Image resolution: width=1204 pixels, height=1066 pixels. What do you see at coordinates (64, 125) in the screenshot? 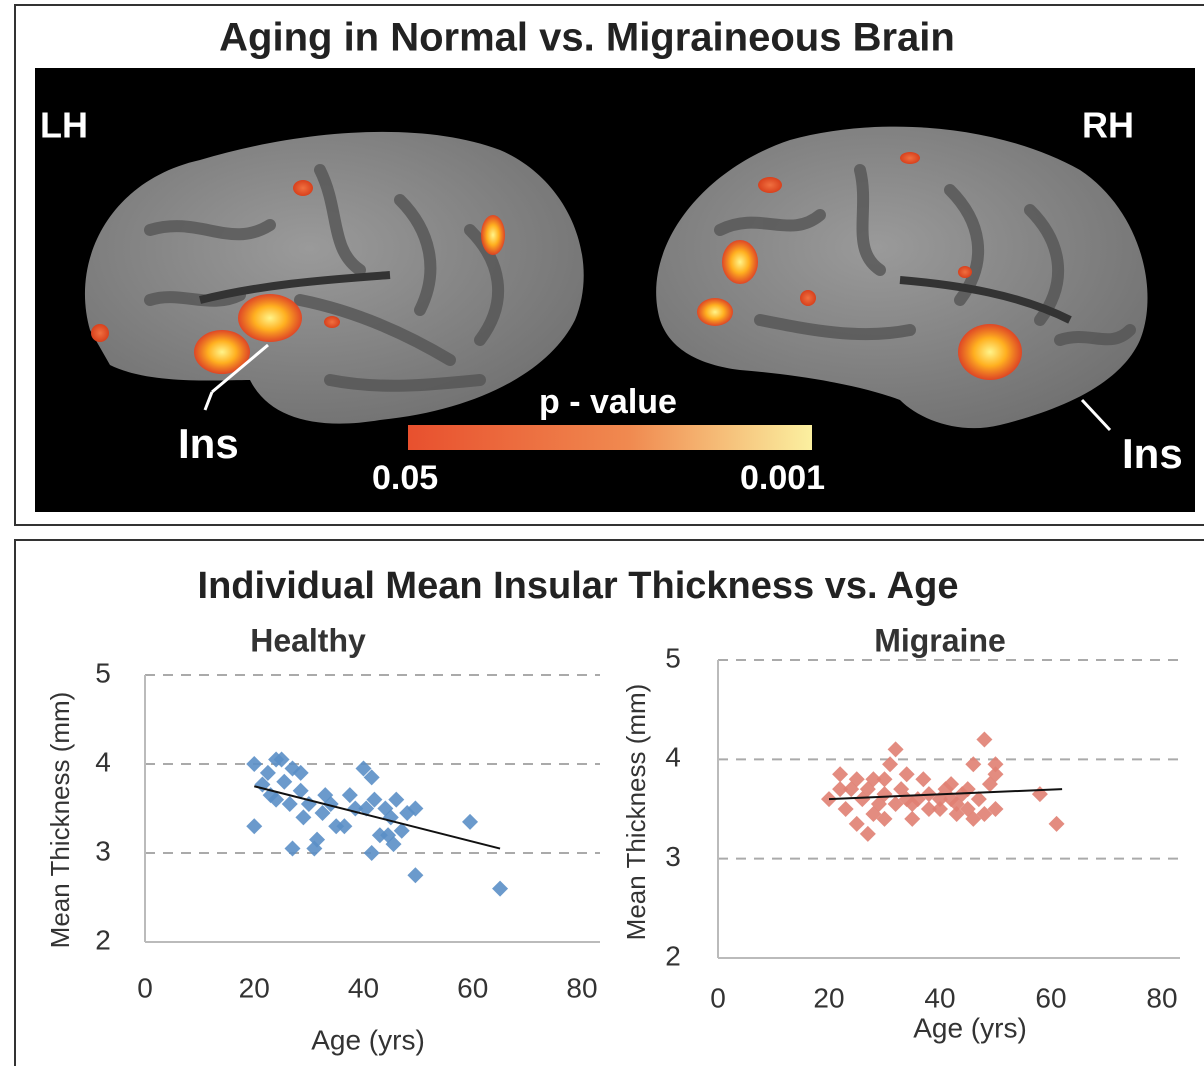
I see `hemisphere-label: LH` at bounding box center [64, 125].